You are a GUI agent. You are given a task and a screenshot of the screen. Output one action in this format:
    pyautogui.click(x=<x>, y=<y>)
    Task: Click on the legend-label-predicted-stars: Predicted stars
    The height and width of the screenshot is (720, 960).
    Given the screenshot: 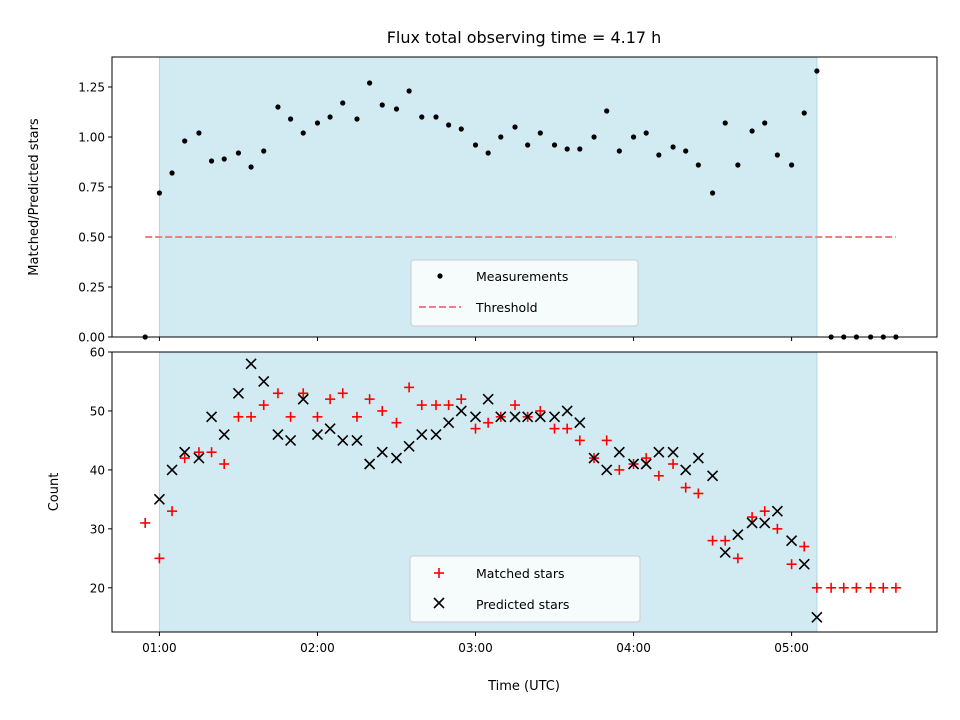 What is the action you would take?
    pyautogui.click(x=522, y=604)
    